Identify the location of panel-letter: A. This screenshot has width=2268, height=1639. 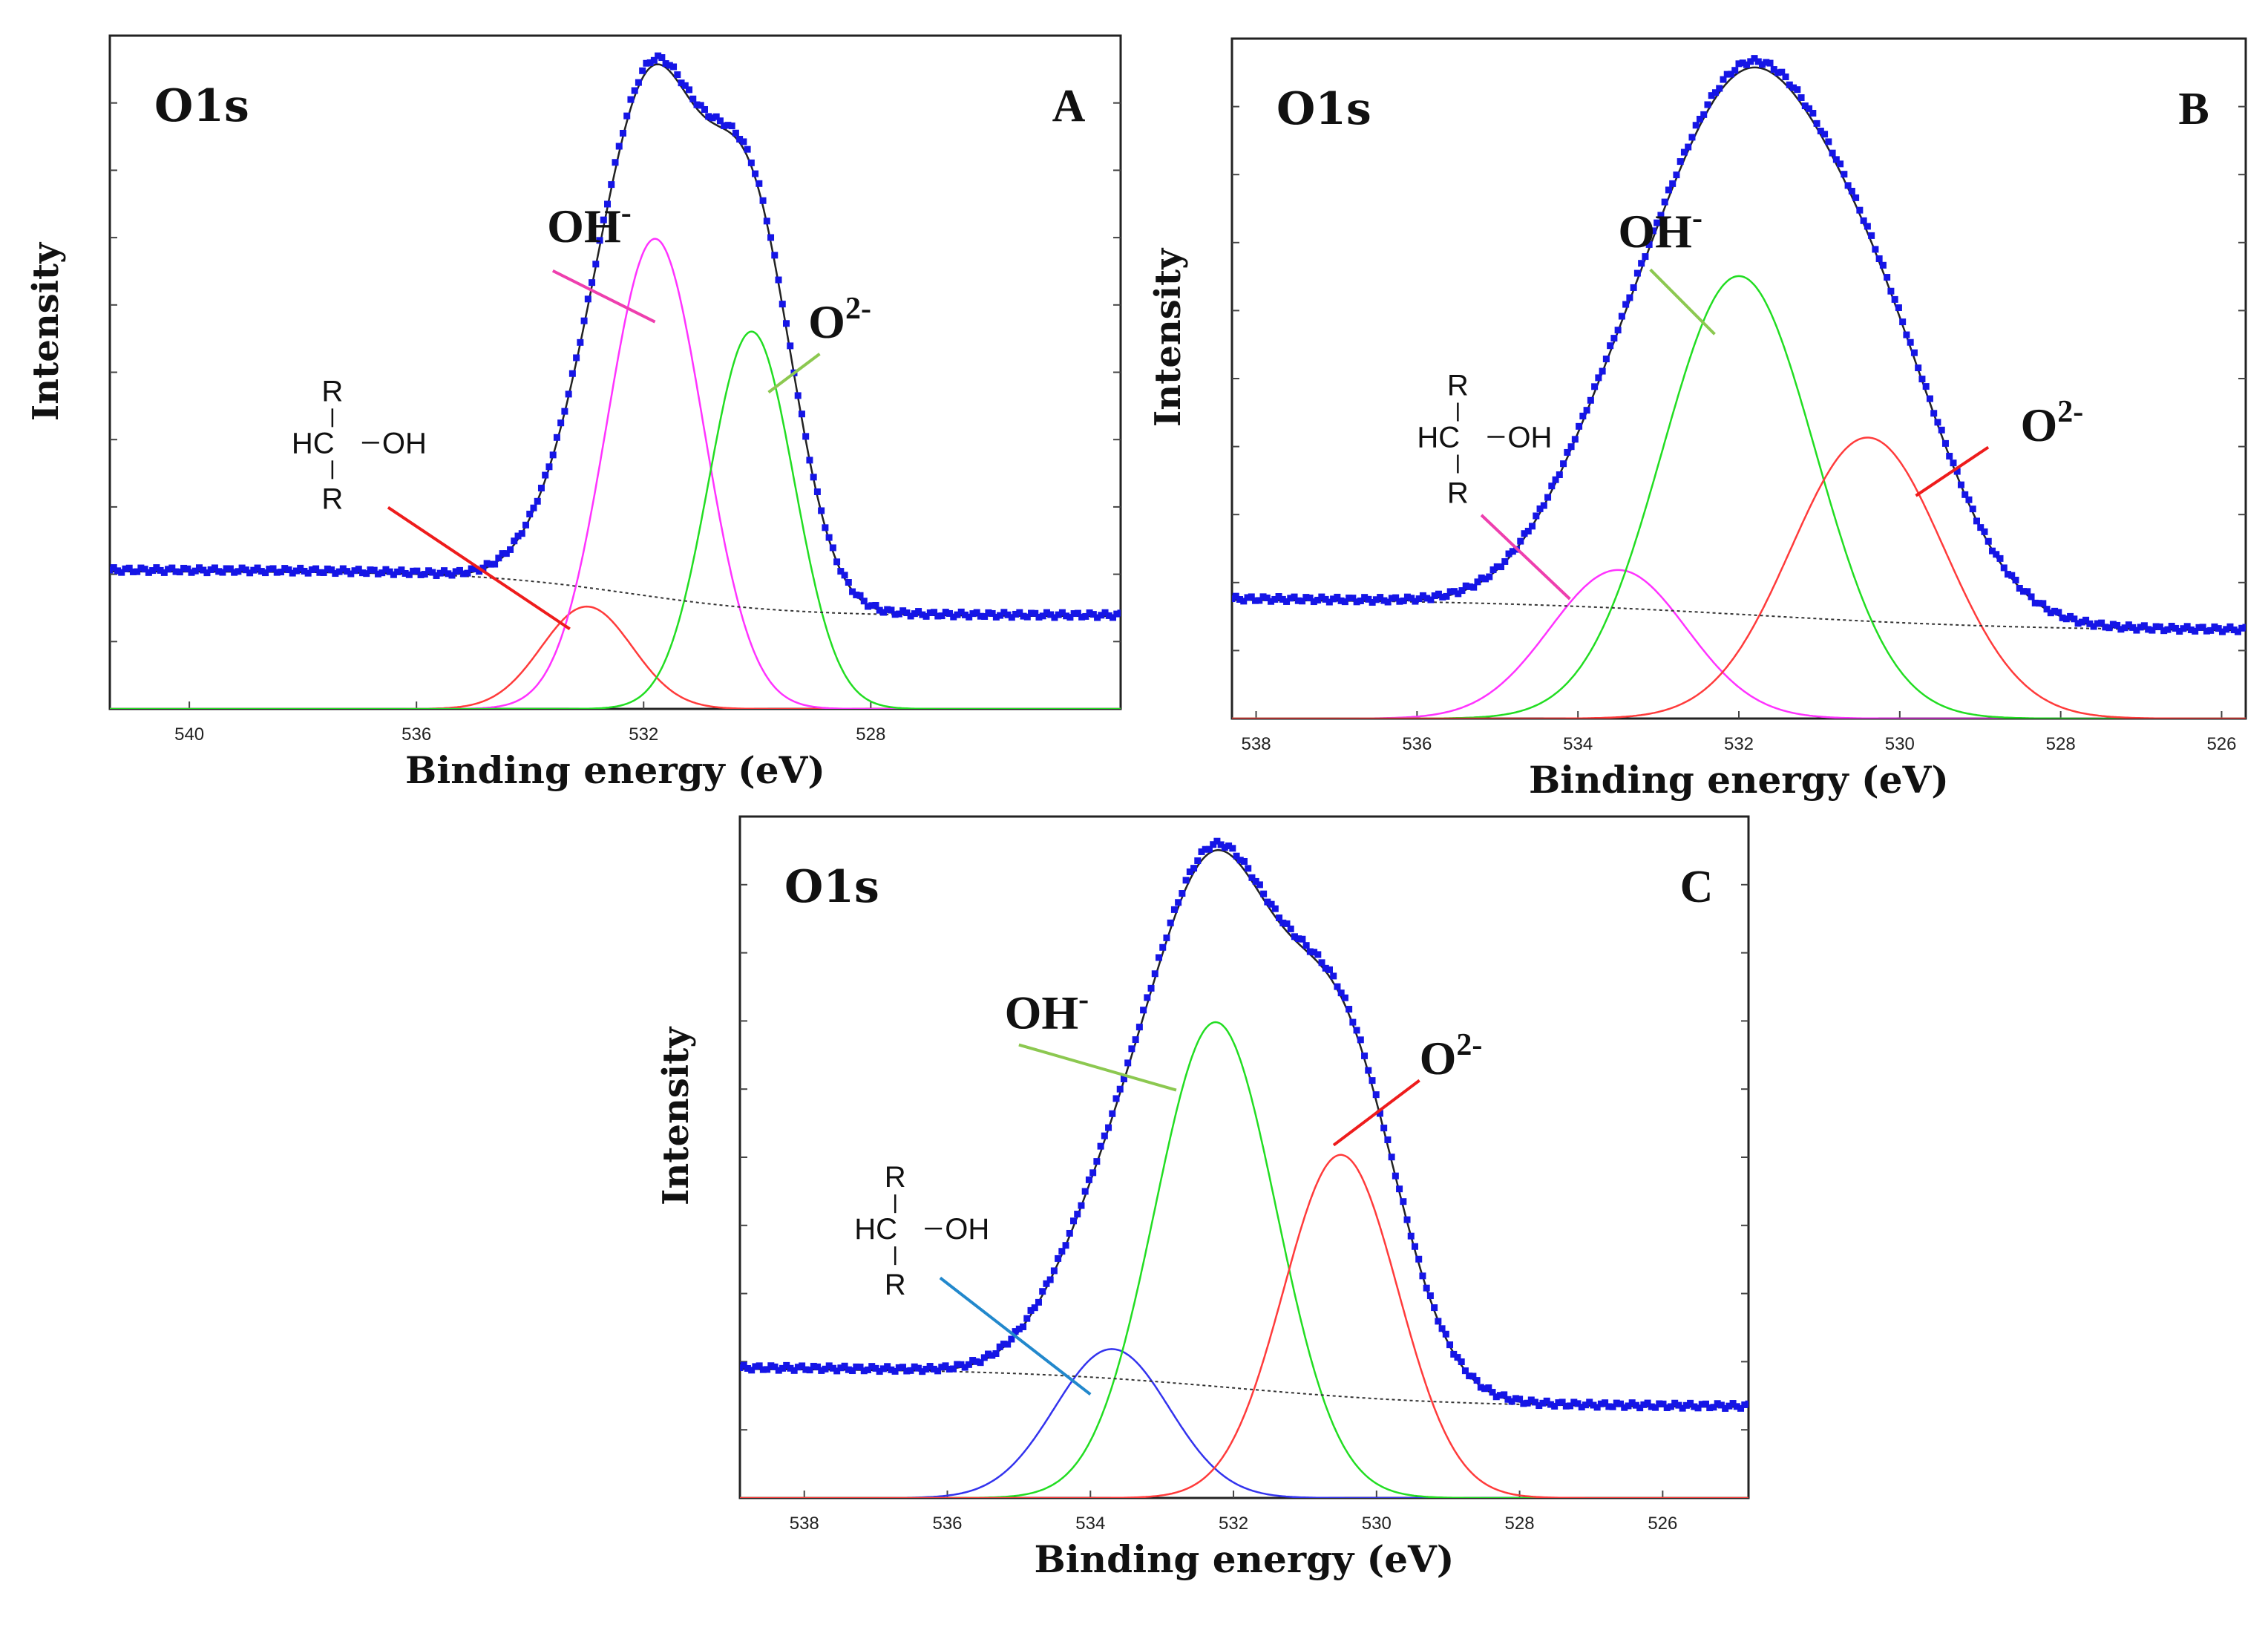
(1069, 106).